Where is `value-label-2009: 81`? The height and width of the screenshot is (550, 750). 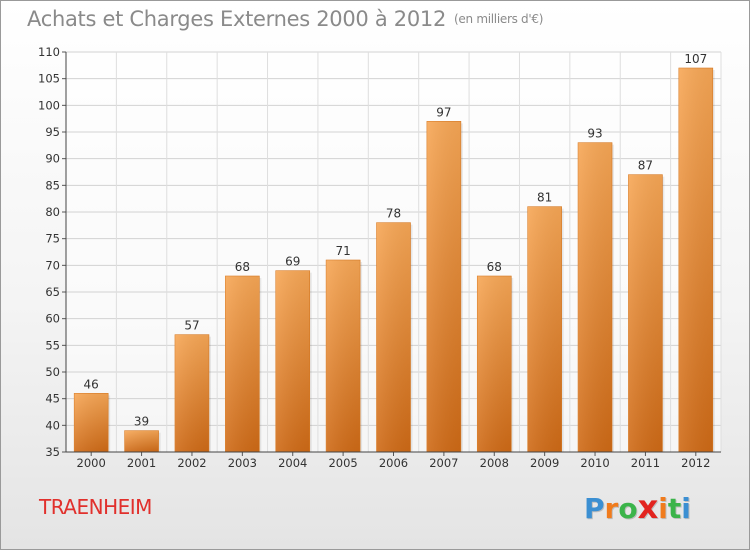 value-label-2009: 81 is located at coordinates (544, 198).